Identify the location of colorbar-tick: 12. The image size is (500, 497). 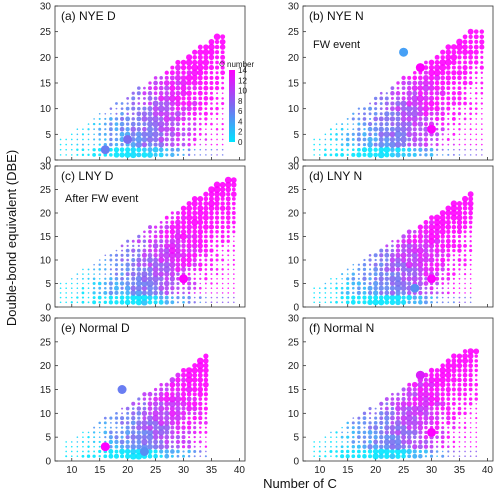
(242, 80).